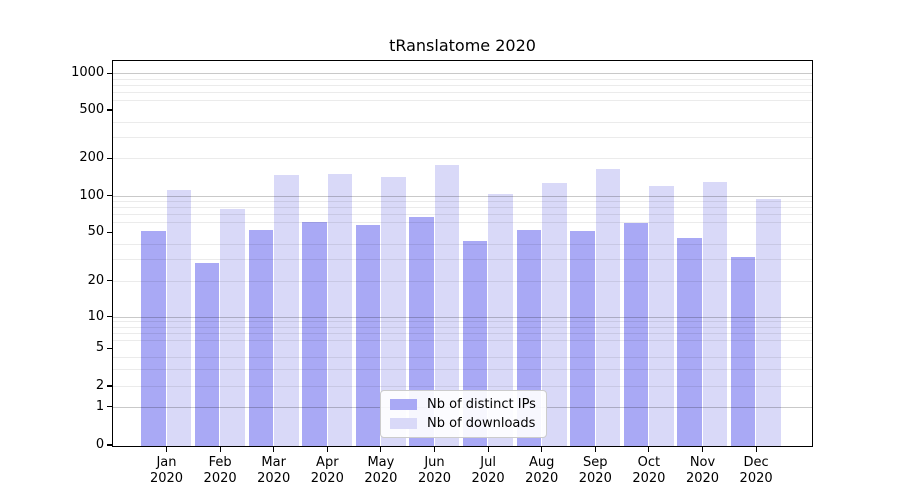 The height and width of the screenshot is (500, 900). I want to click on x-axis-tick-label: Jul 2020, so click(488, 471).